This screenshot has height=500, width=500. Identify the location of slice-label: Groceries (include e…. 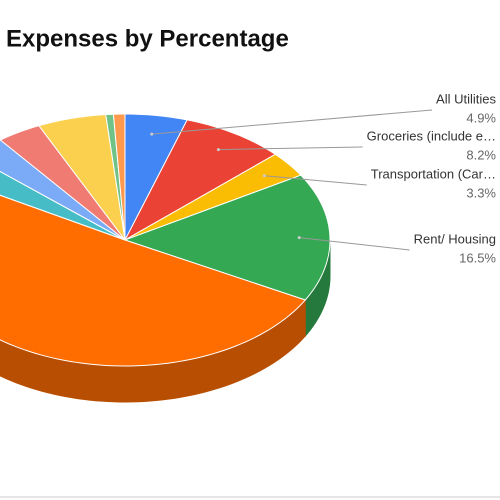
(431, 135).